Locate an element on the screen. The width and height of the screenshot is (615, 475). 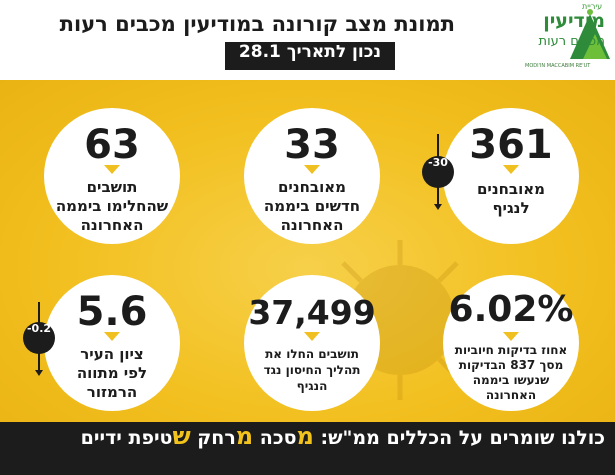
stat-city-score: 5.6 ציון העיר לפי מתווה הרמזור is located at coordinates (112, 343).